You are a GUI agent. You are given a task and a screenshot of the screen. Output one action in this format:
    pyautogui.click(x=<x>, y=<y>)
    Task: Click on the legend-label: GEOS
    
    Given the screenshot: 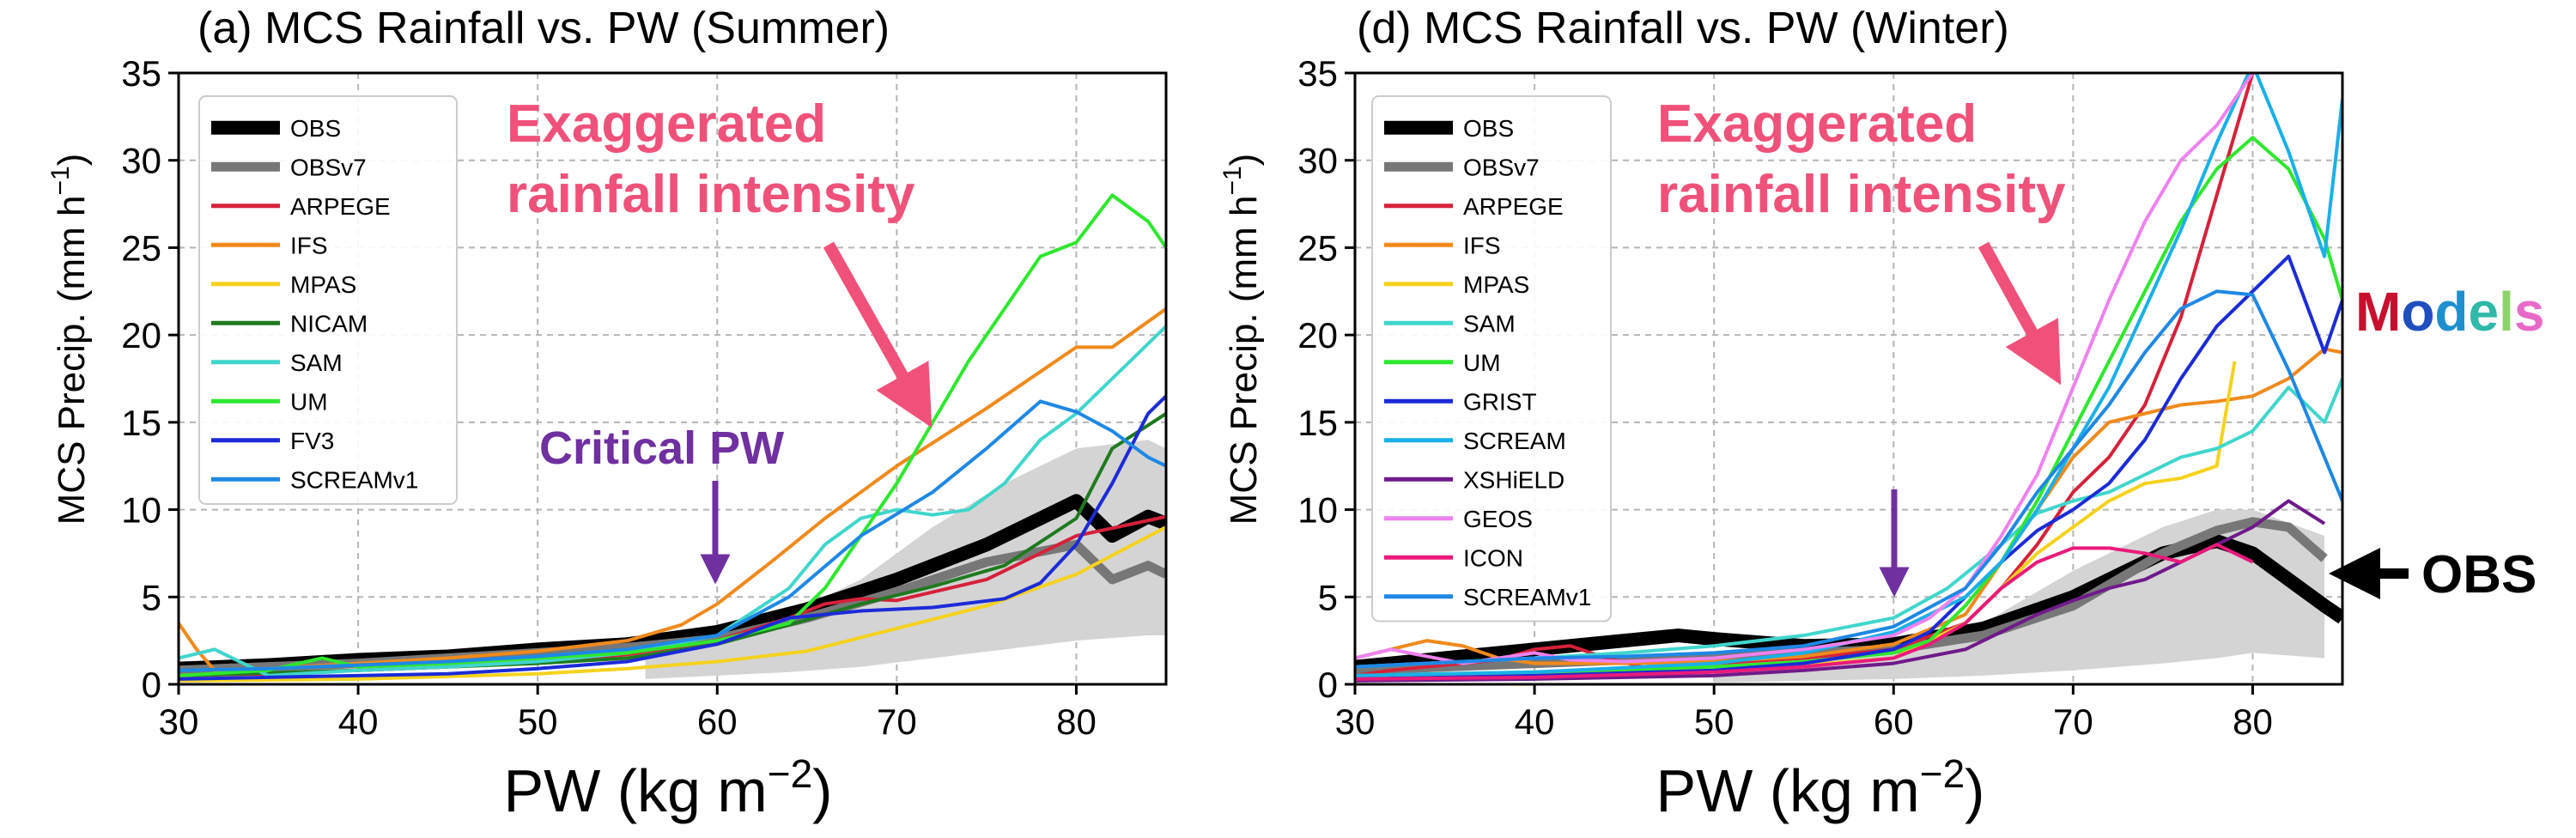 What is the action you would take?
    pyautogui.click(x=1498, y=519)
    